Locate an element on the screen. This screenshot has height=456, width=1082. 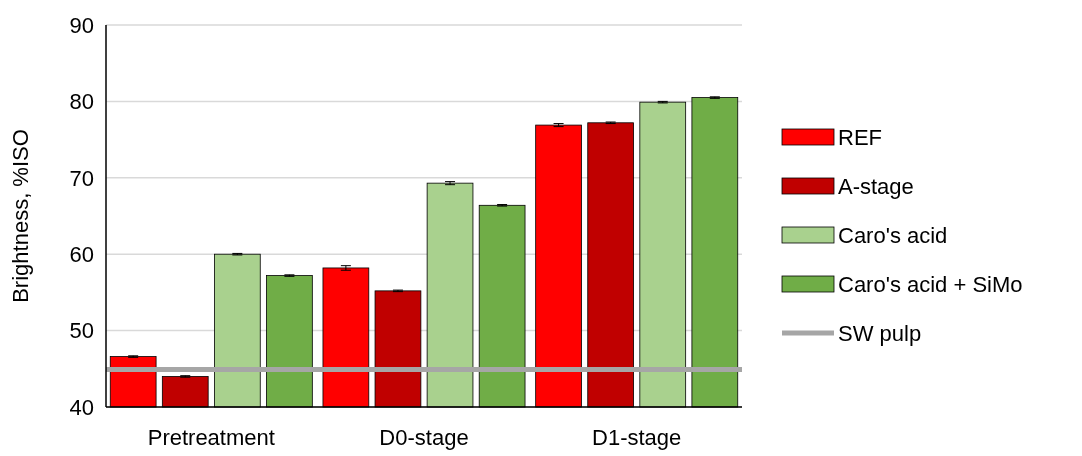
y-tick-label: 70 is located at coordinates (81, 178).